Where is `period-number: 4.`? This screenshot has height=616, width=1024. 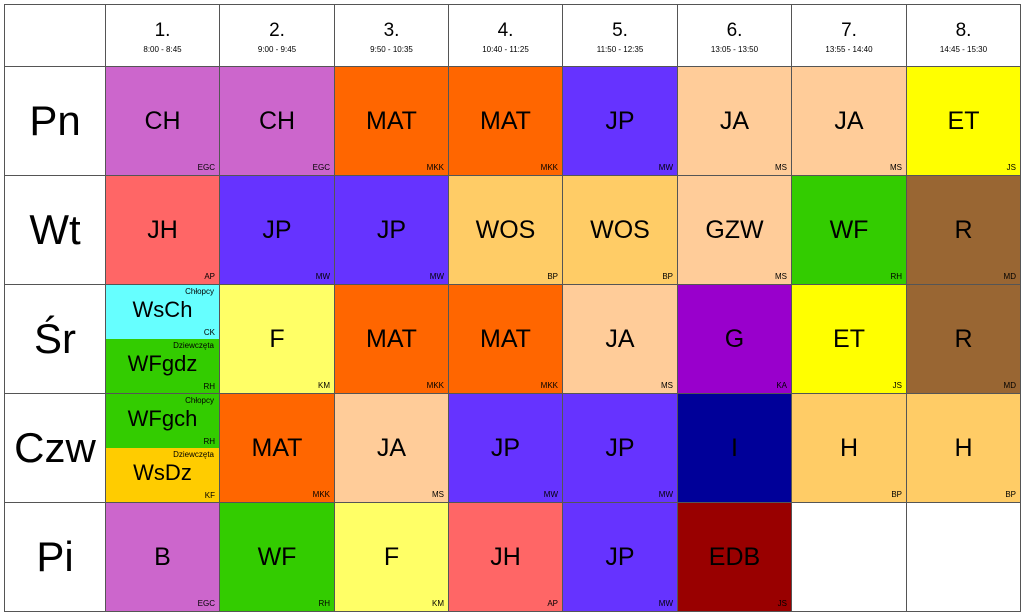
period-number: 4. is located at coordinates (505, 30).